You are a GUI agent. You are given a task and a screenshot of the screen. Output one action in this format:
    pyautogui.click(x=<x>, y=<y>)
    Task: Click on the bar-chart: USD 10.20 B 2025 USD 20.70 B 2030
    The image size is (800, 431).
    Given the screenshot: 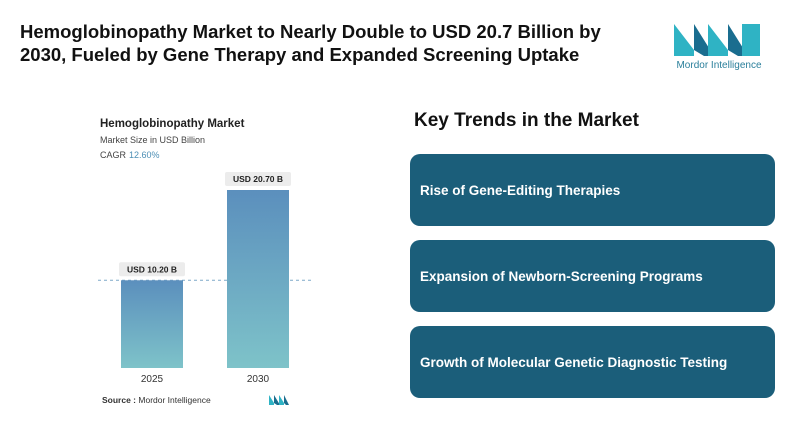 What is the action you would take?
    pyautogui.click(x=205, y=278)
    